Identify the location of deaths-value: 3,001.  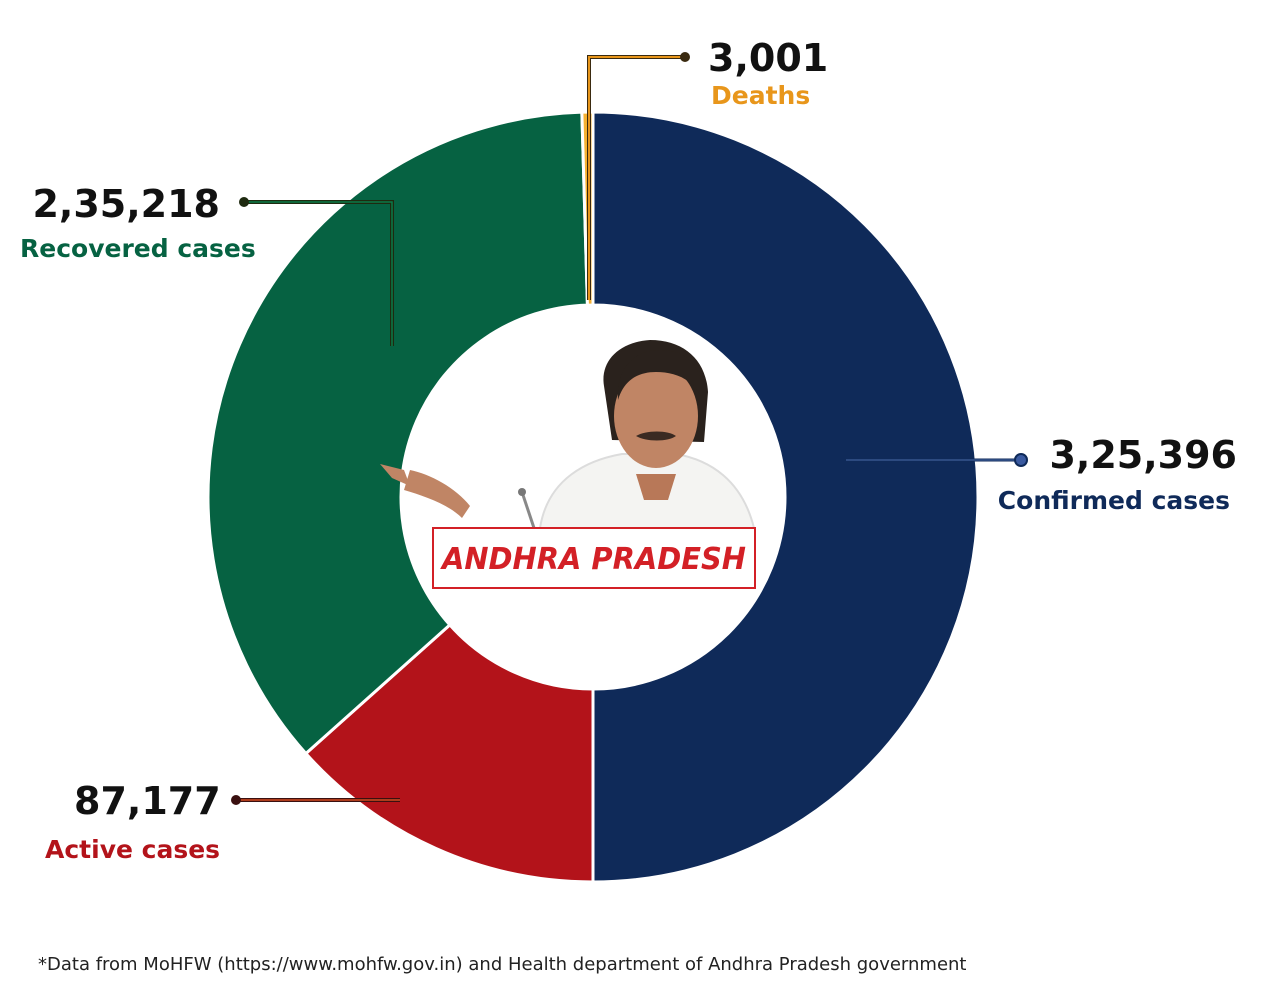
(768, 58).